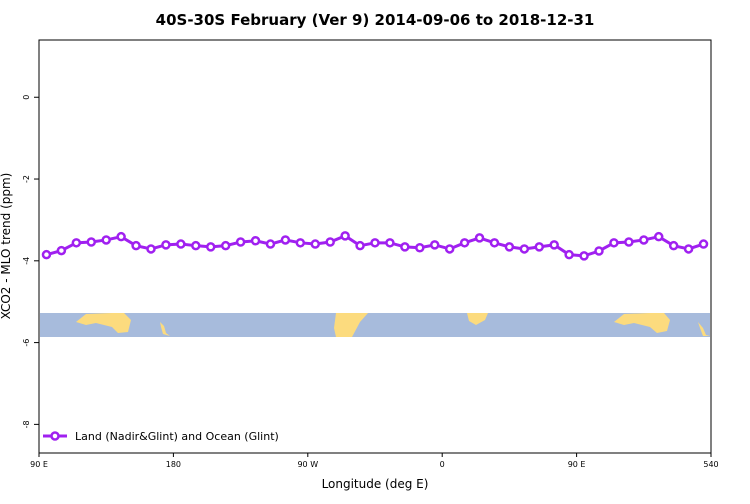 The width and height of the screenshot is (750, 504). What do you see at coordinates (26, 97) in the screenshot?
I see `y-tick-label: 0` at bounding box center [26, 97].